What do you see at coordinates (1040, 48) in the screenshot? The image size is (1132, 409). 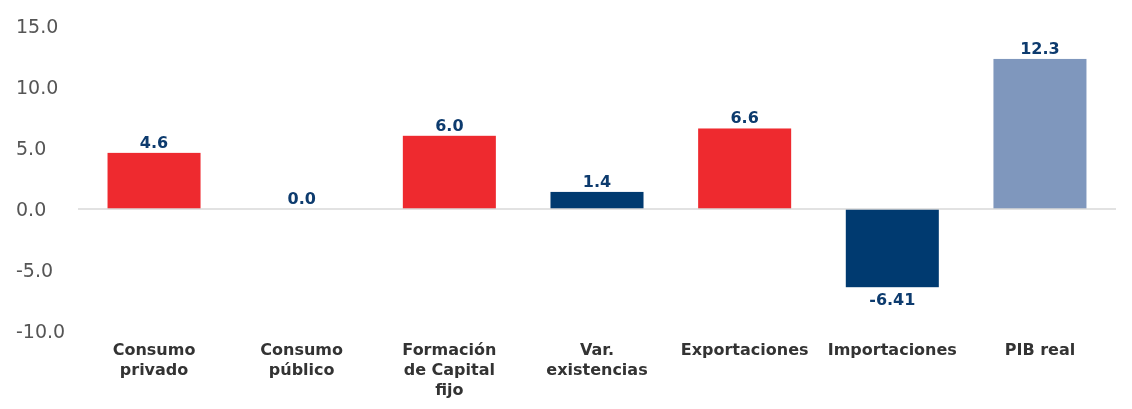 I see `data-label: 12.3` at bounding box center [1040, 48].